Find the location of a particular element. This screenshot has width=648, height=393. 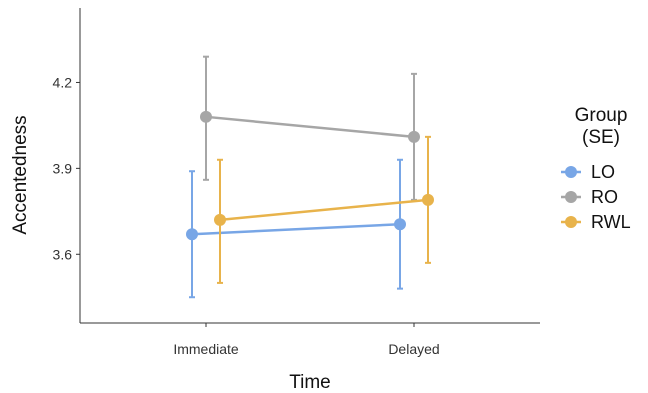

legend-title-line-1: Group is located at coordinates (601, 115).